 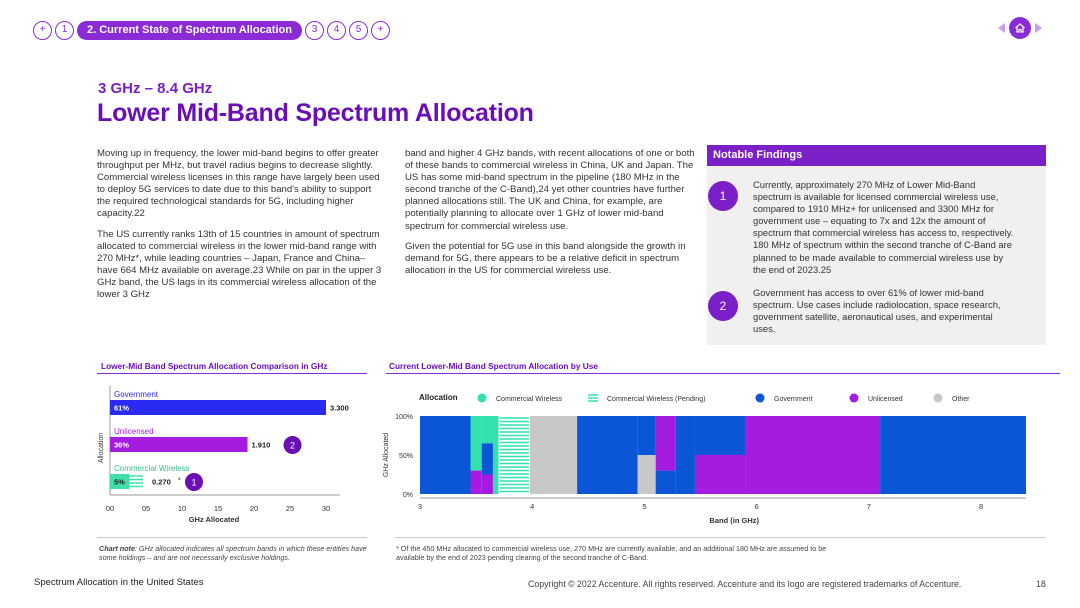 I want to click on nav-current-section: 2. Current State of Spectrum Allocation, so click(x=189, y=30).